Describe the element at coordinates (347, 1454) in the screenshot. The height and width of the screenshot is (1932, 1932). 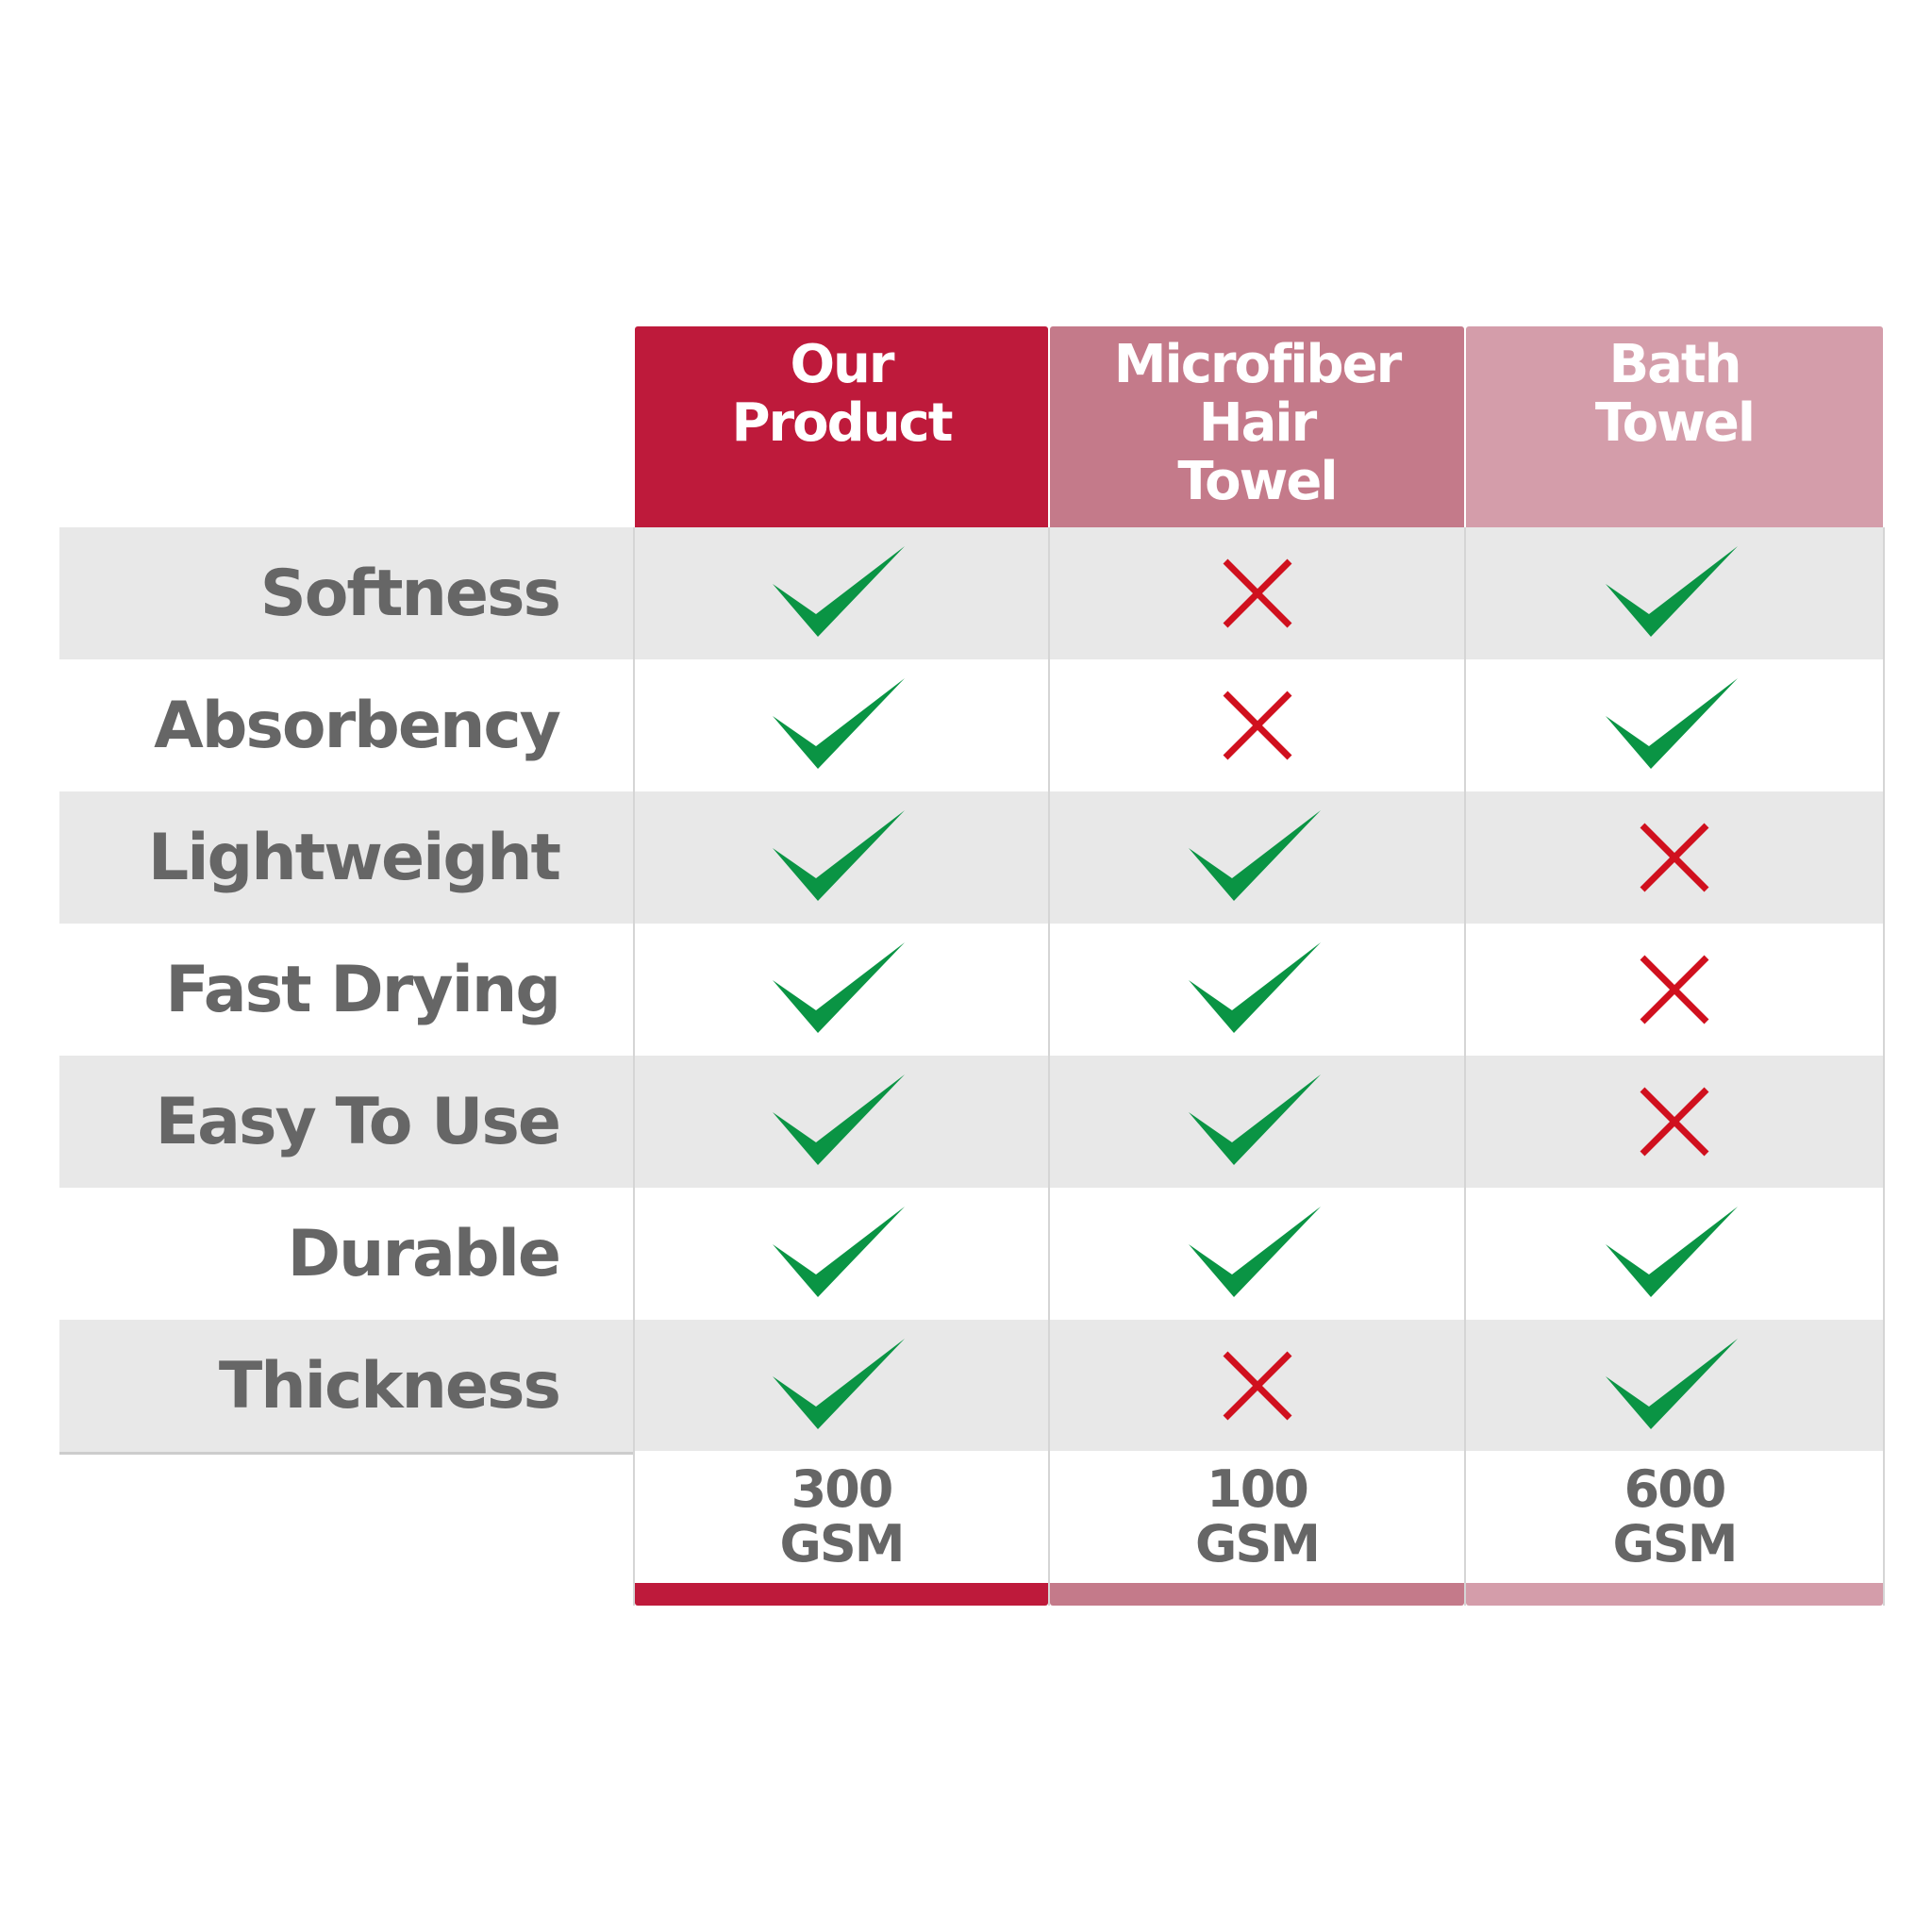
I see `label-column-edge` at that location.